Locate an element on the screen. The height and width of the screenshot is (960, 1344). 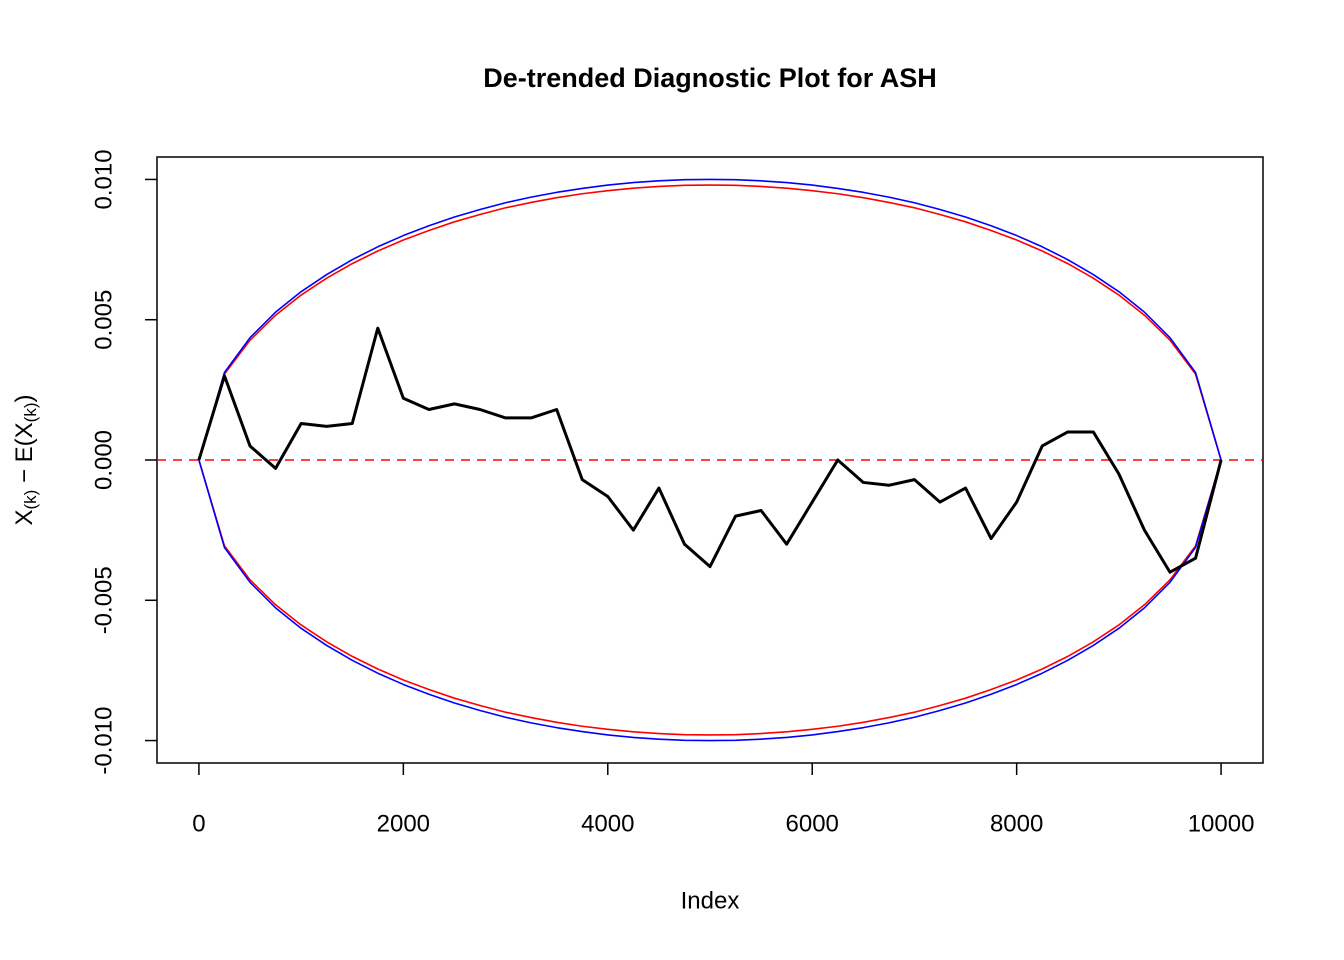
y-tick-label: -0.010 is located at coordinates (103, 741).